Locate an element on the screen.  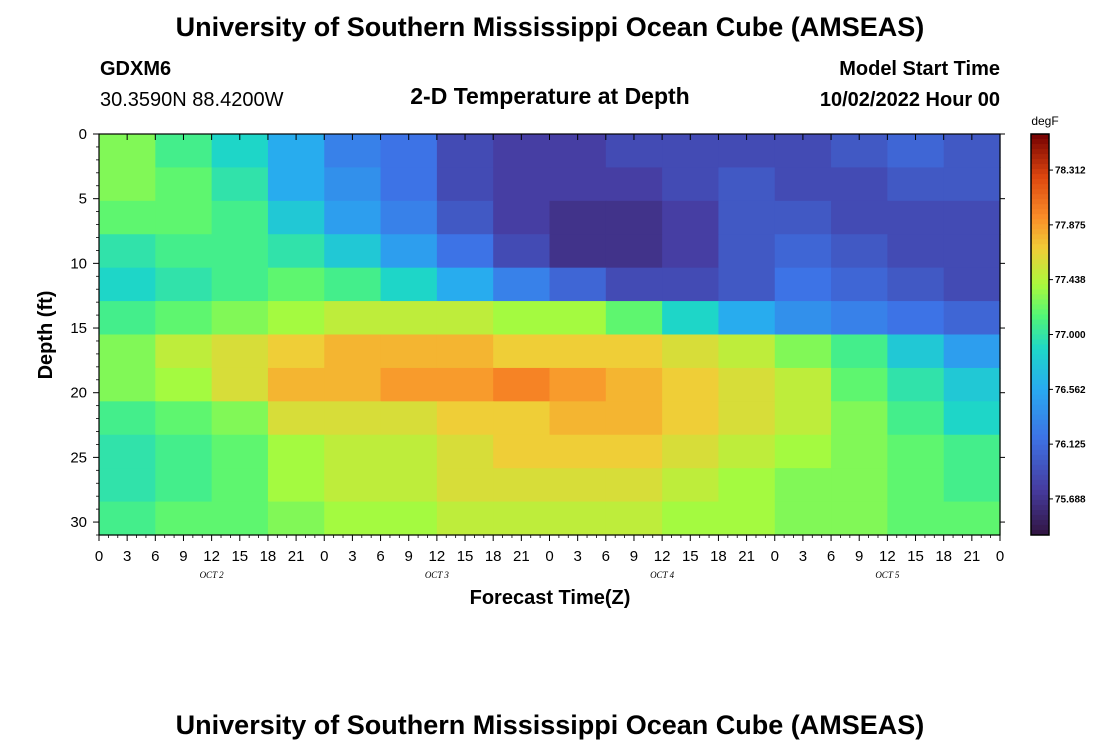
y-tick-label: 0 is located at coordinates (83, 134).